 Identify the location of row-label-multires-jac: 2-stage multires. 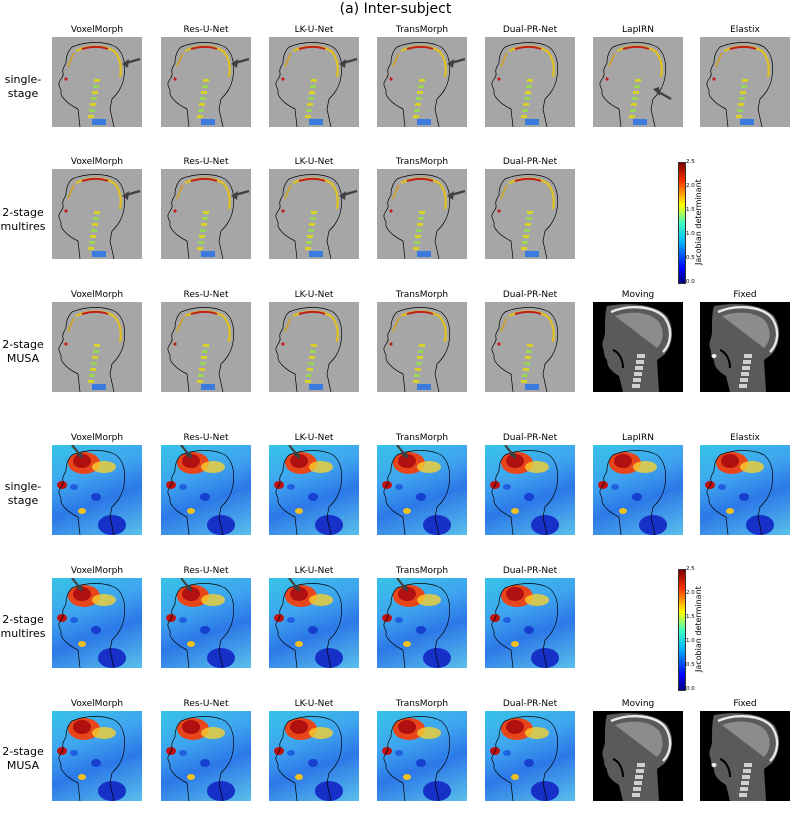
(23, 219).